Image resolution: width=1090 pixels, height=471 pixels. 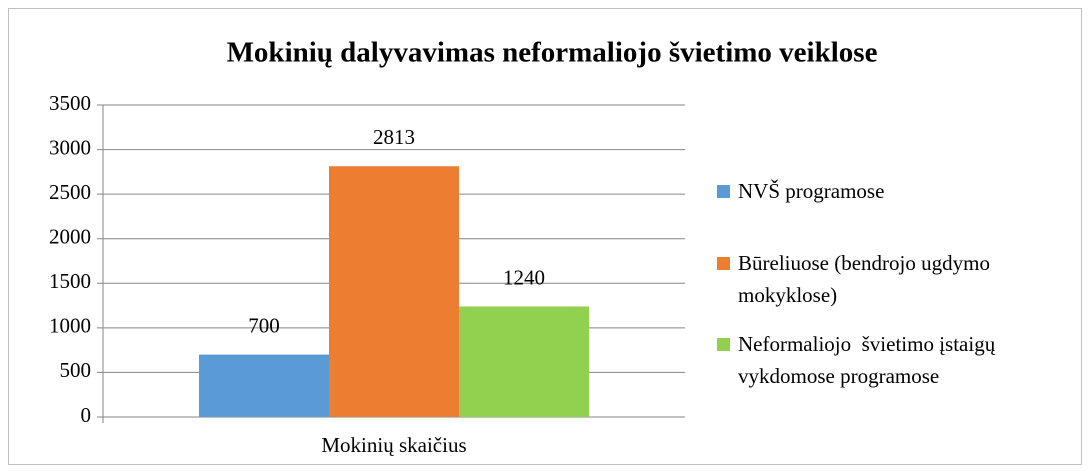 I want to click on y-tick-label: 1500, so click(x=70, y=281).